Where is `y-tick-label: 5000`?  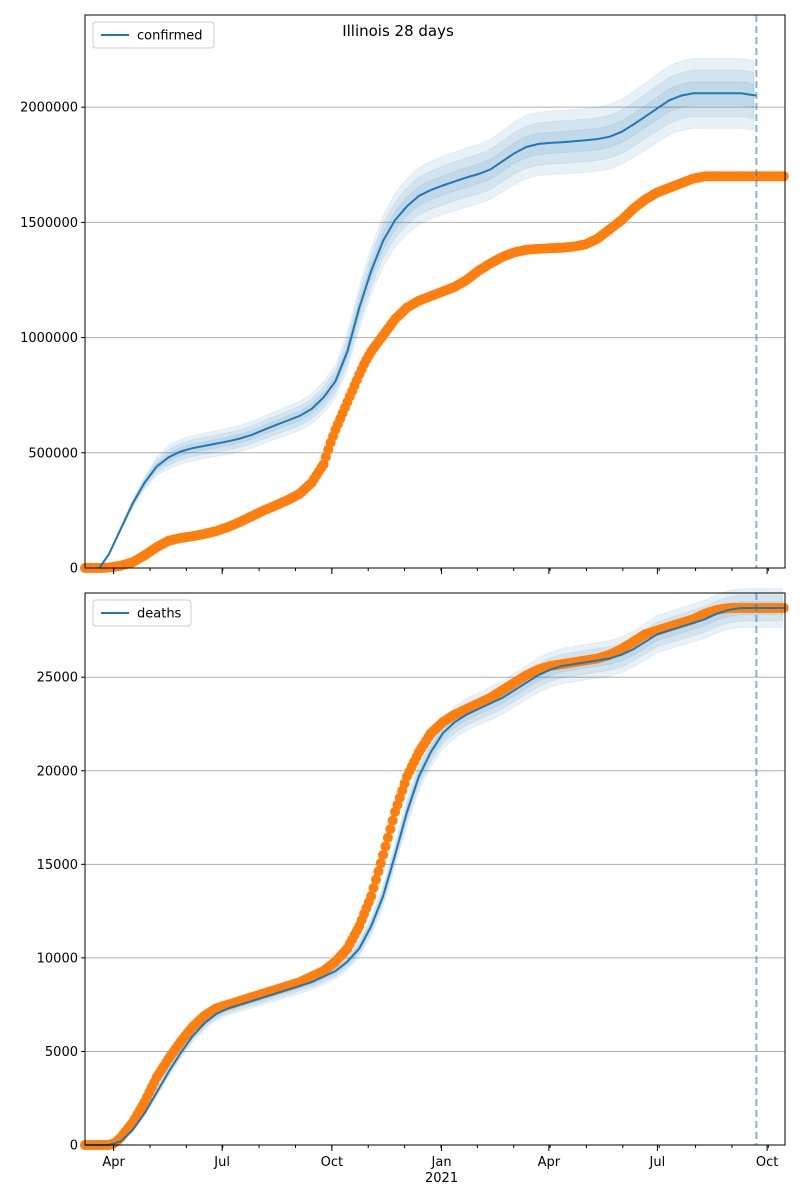
y-tick-label: 5000 is located at coordinates (61, 1052).